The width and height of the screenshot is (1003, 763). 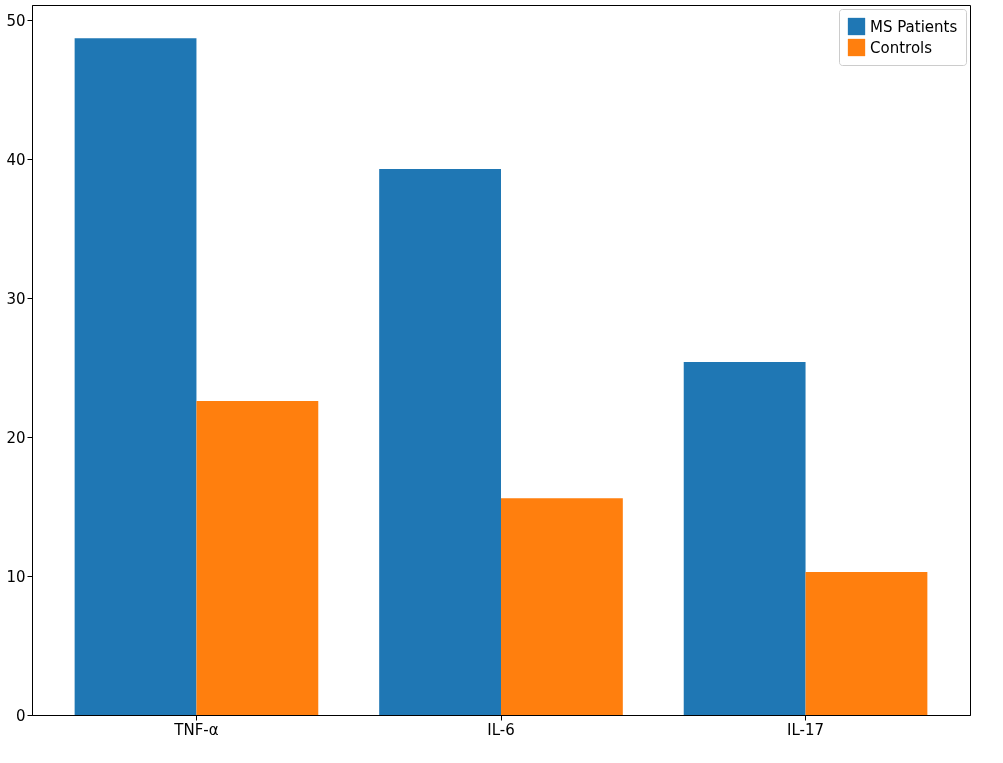 I want to click on y-tick-label: 0, so click(x=20, y=715).